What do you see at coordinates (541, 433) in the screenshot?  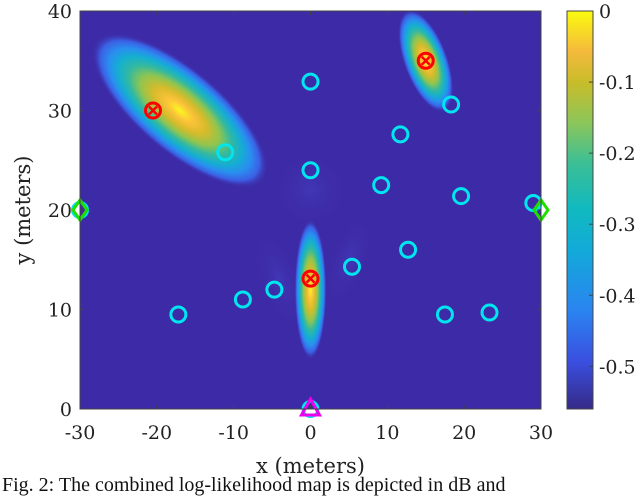 I see `x-tick-label: 30` at bounding box center [541, 433].